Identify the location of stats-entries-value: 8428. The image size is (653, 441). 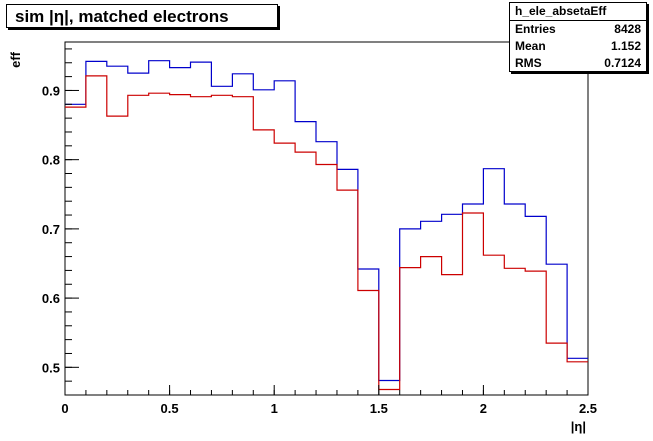
(627, 29).